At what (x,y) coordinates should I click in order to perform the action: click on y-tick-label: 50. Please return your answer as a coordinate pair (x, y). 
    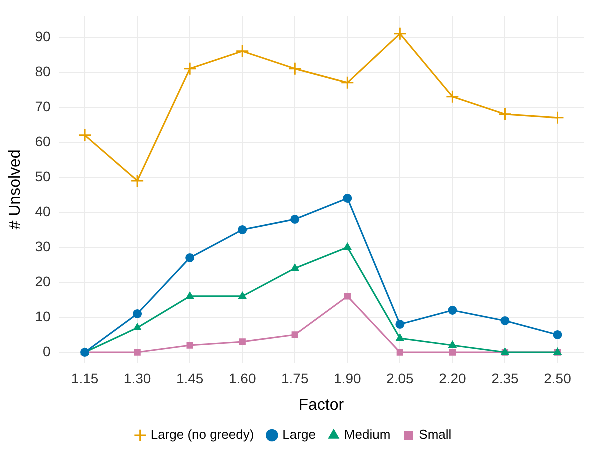
    Looking at the image, I should click on (43, 176).